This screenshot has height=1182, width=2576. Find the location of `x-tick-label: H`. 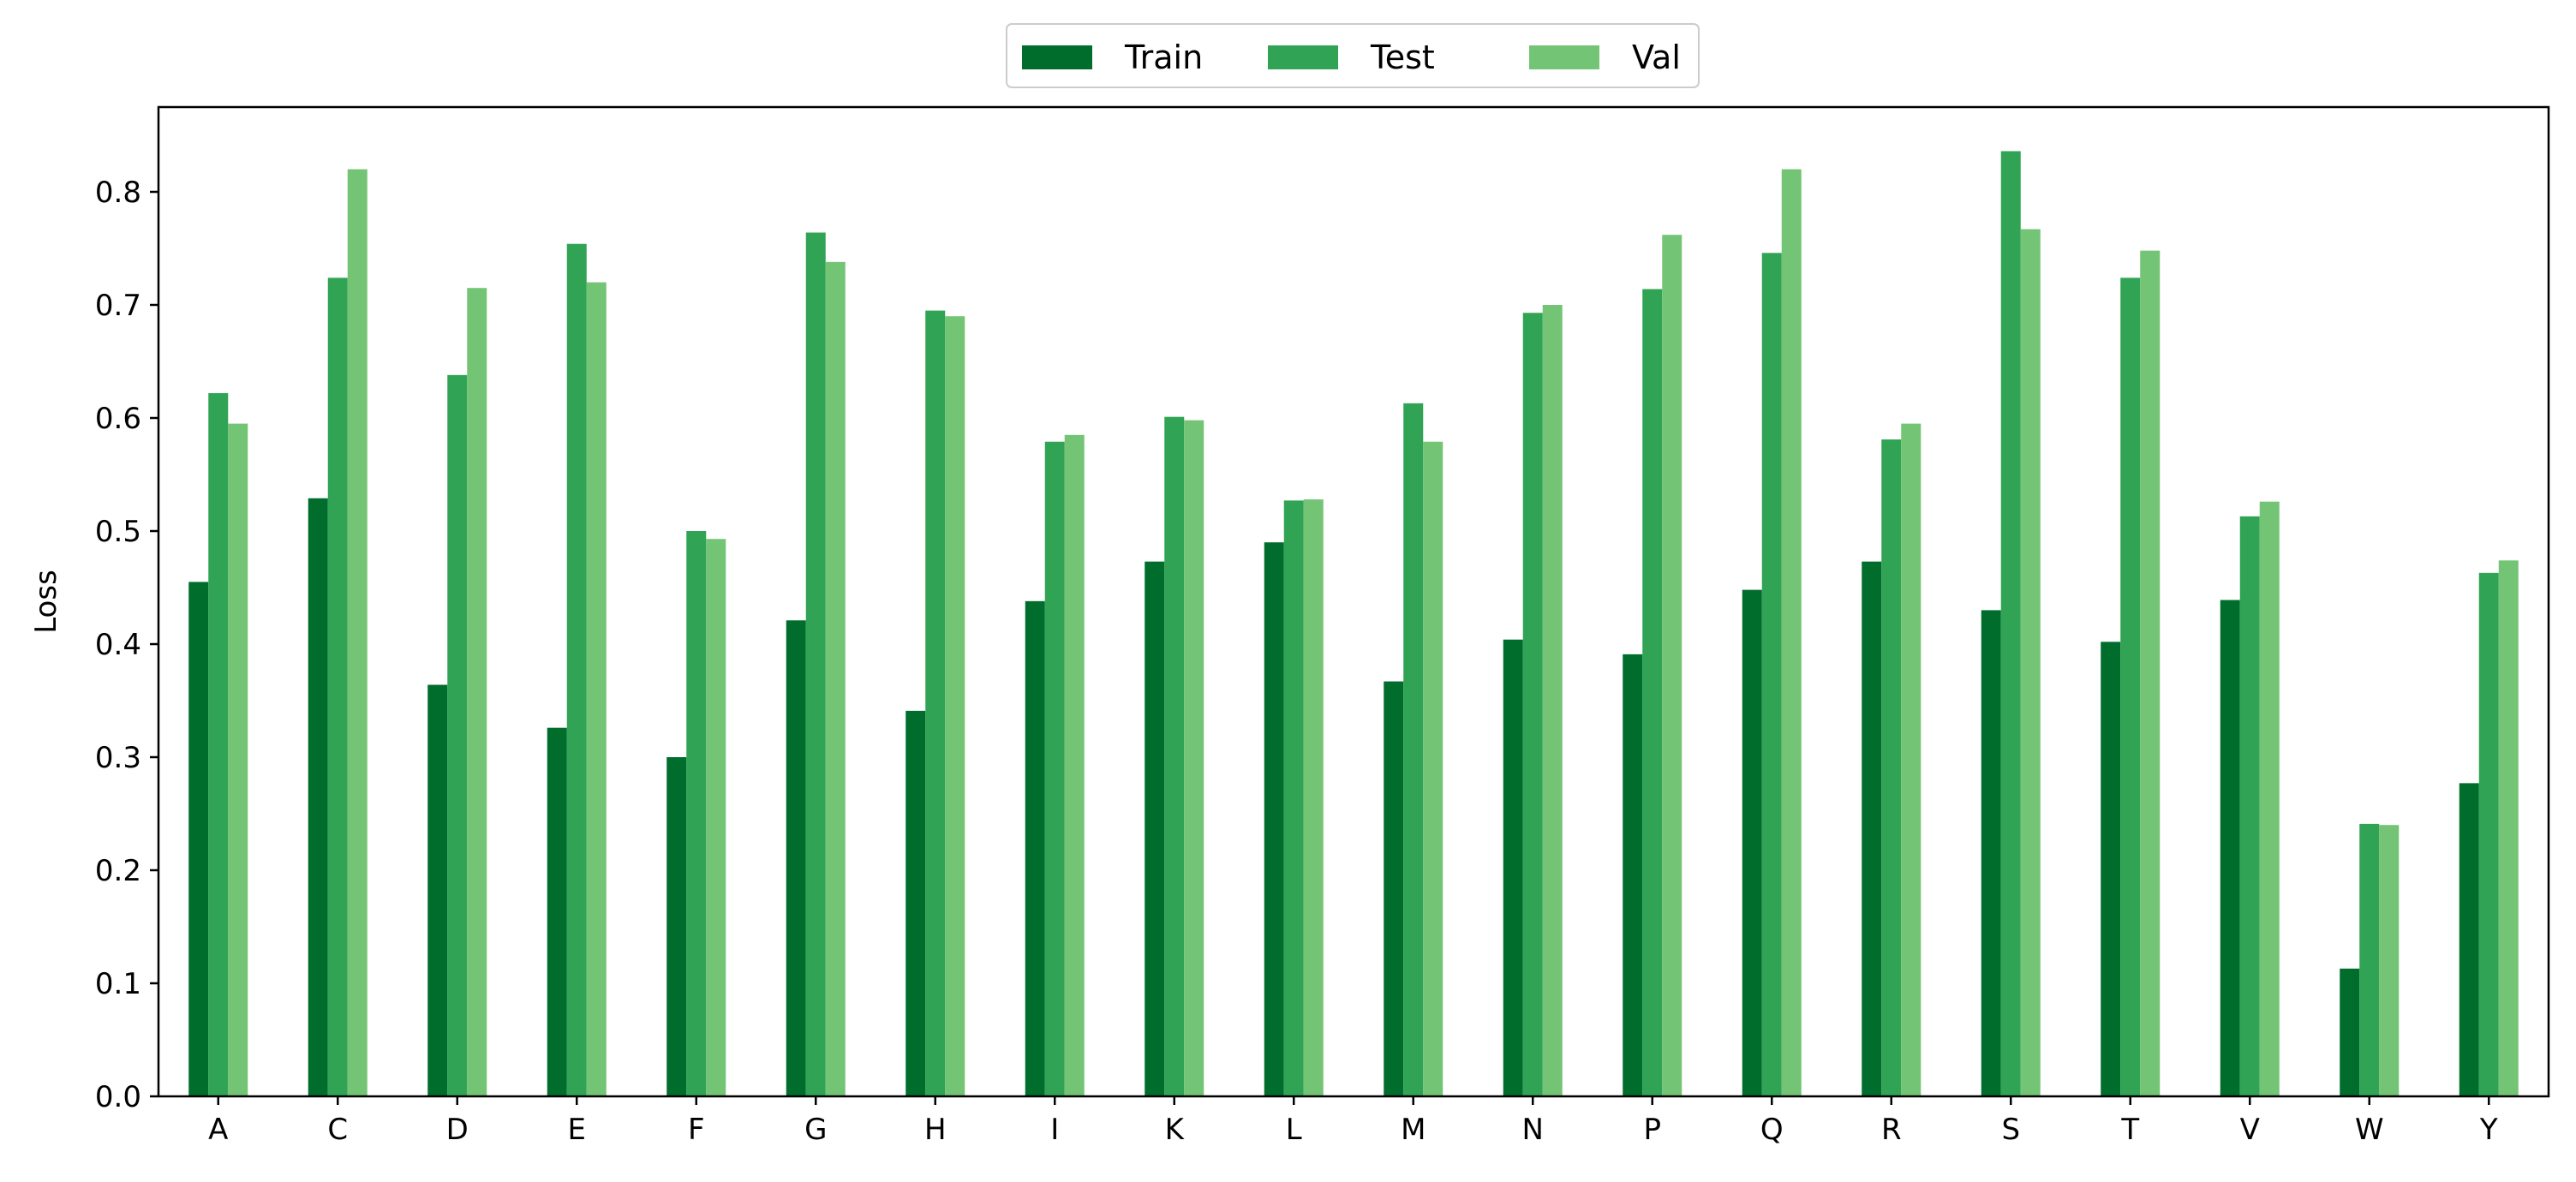

x-tick-label: H is located at coordinates (936, 1130).